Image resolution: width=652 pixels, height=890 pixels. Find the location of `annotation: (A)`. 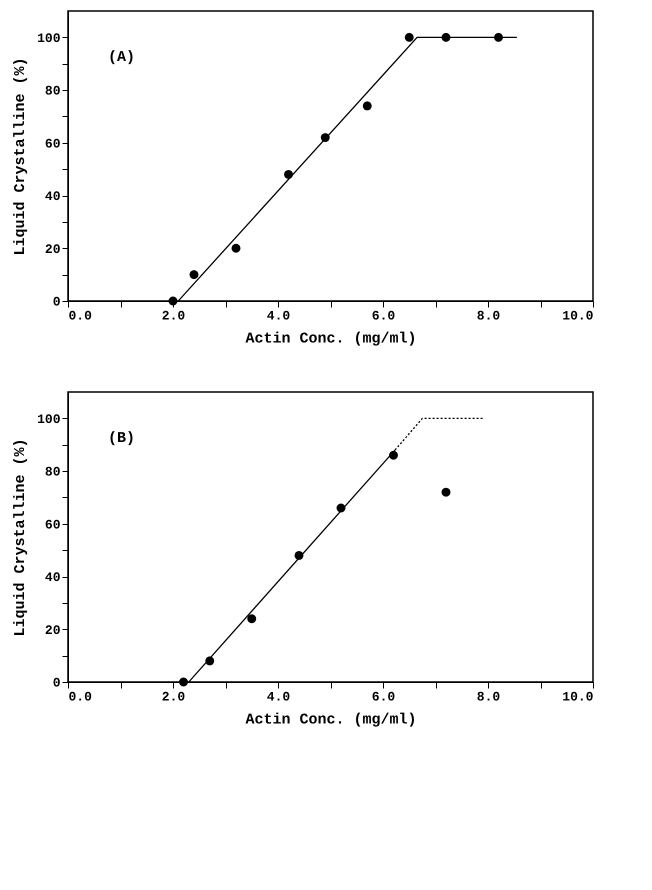

annotation: (A) is located at coordinates (122, 57).